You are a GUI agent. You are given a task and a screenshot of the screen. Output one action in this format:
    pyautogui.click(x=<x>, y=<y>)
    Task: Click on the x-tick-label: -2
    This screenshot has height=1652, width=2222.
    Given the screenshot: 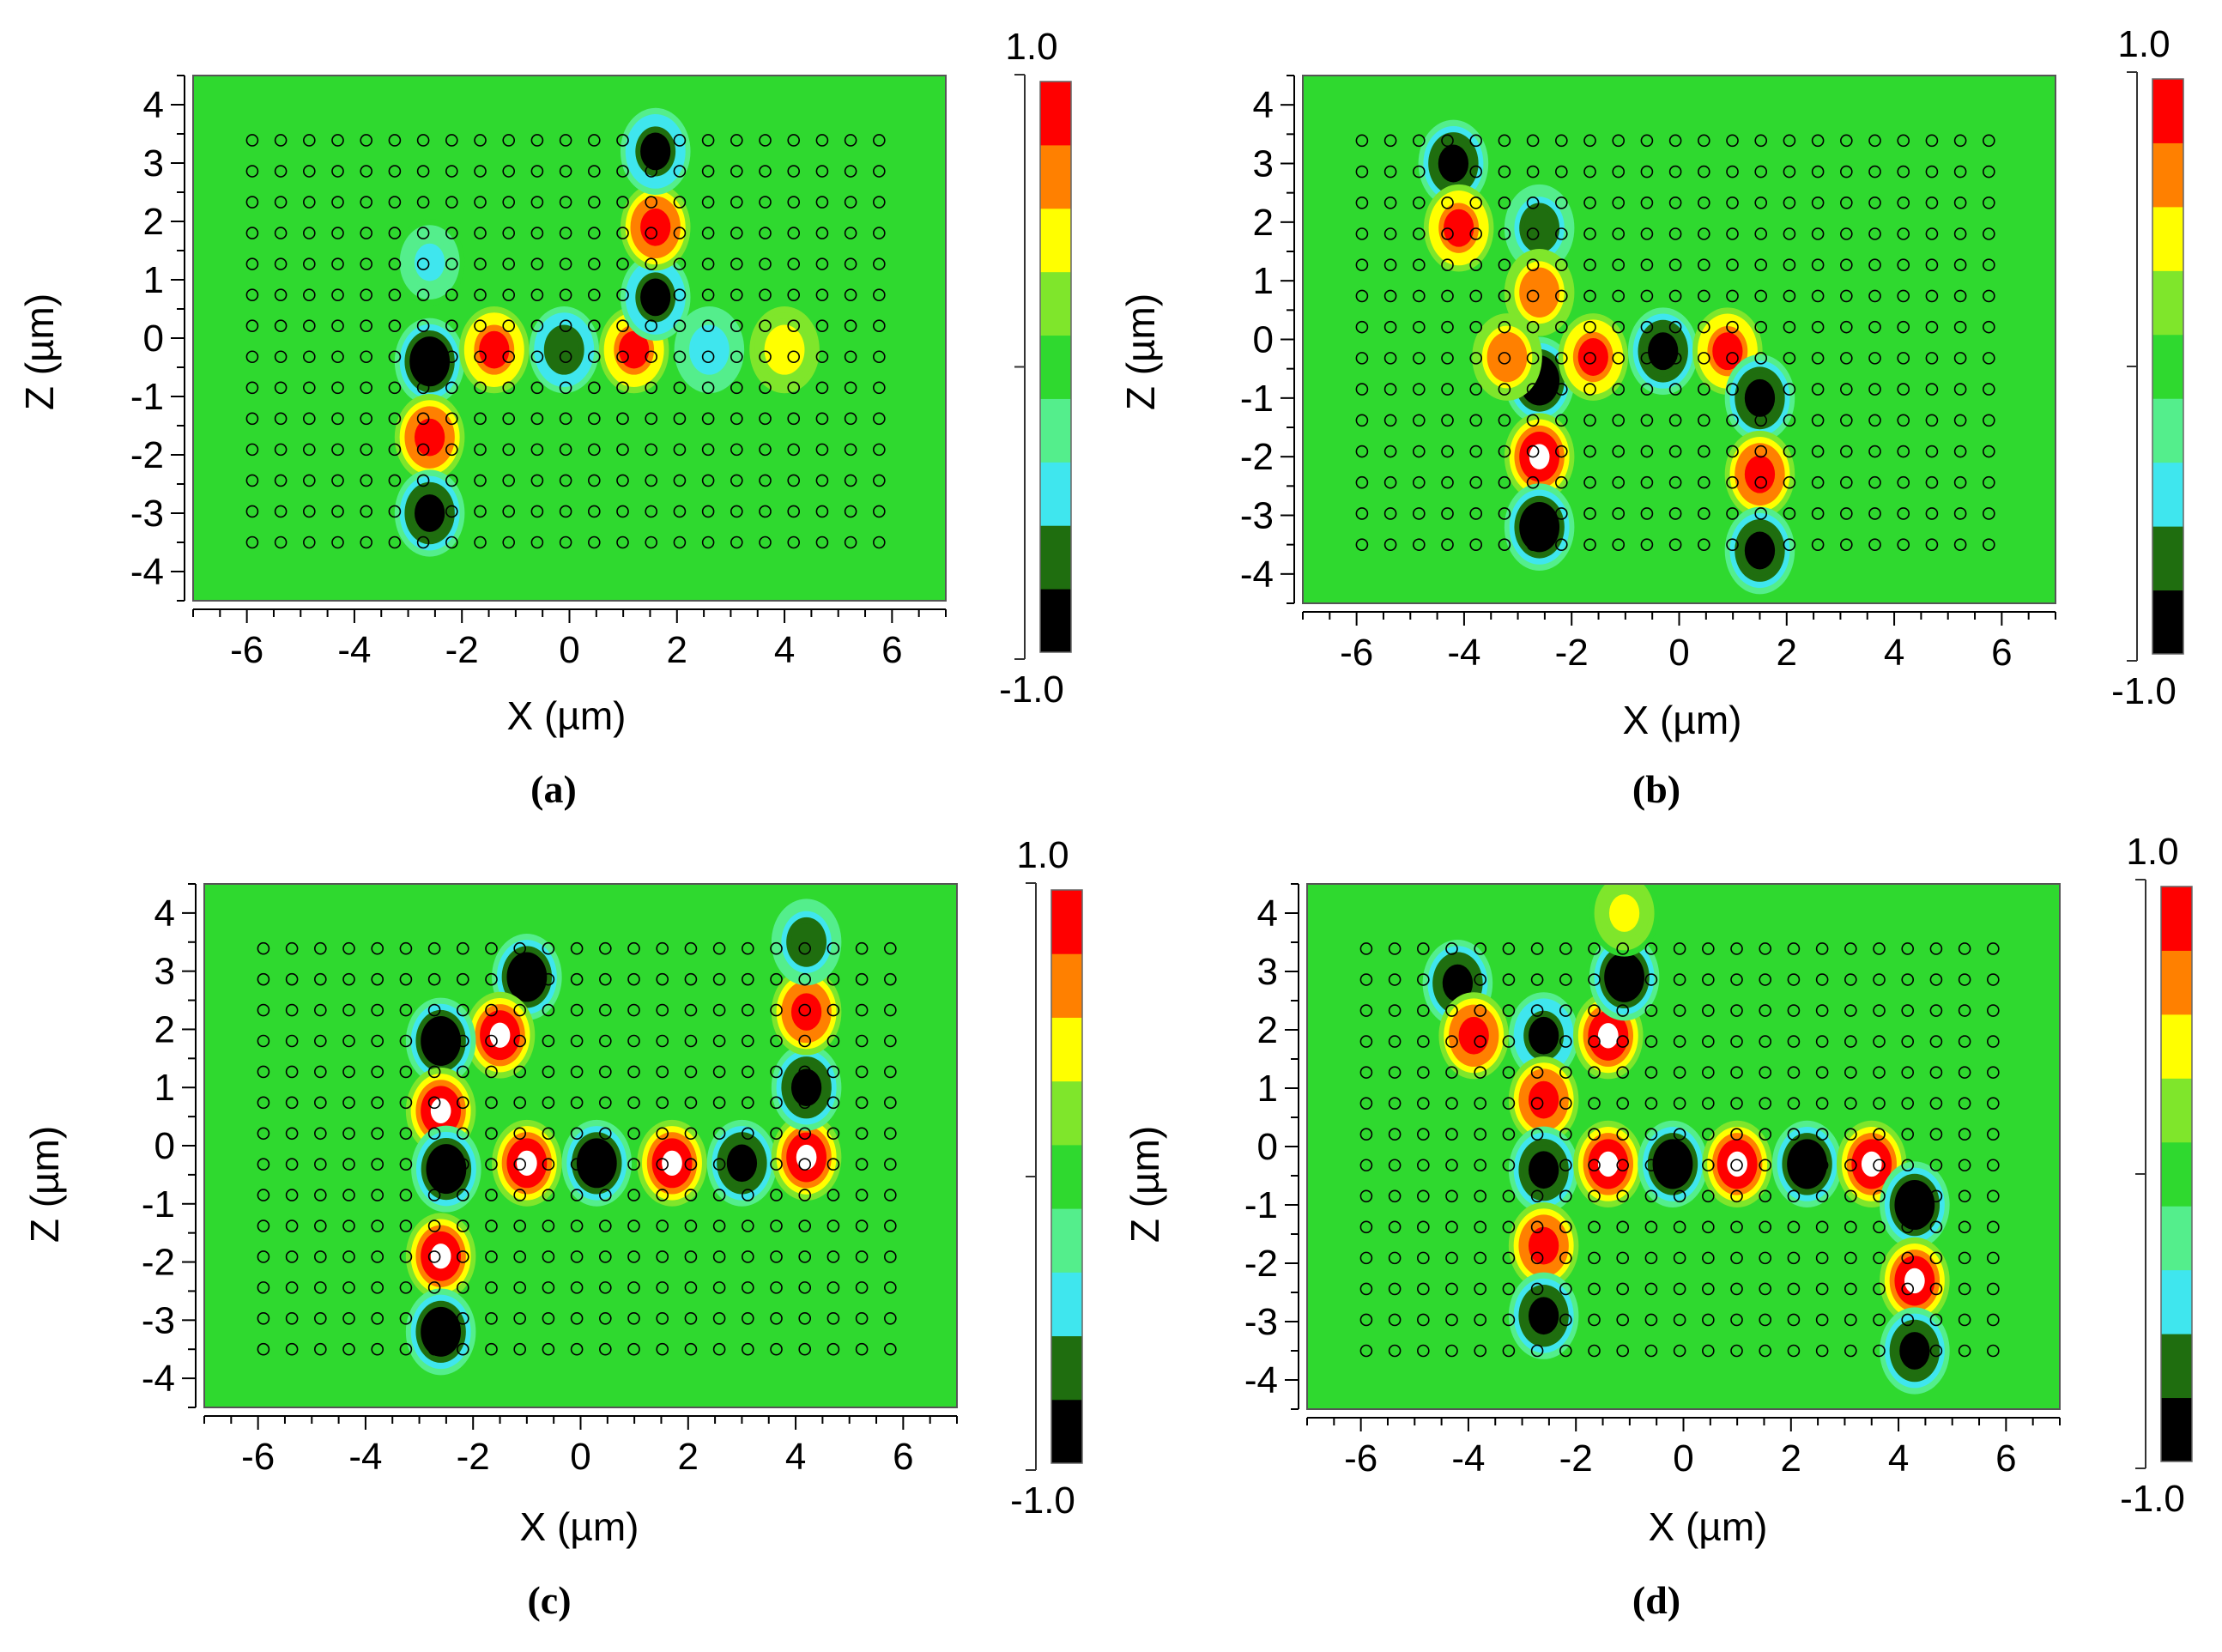 What is the action you would take?
    pyautogui.click(x=1576, y=1458)
    